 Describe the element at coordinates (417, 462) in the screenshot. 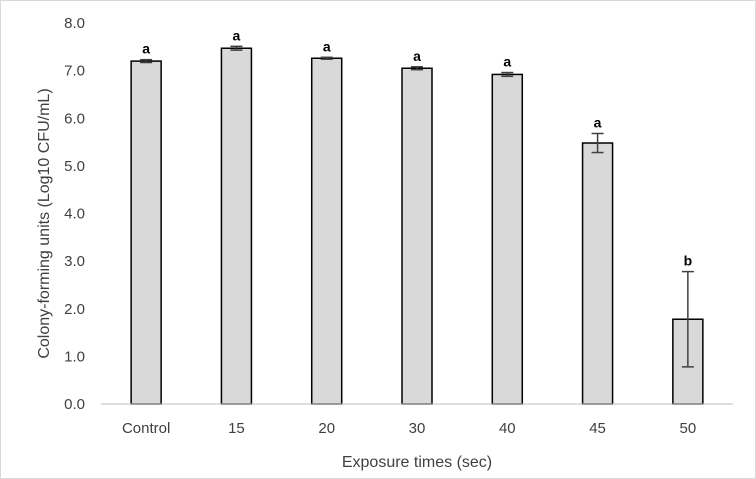

I see `x-axis-title: Exposure times (sec)` at that location.